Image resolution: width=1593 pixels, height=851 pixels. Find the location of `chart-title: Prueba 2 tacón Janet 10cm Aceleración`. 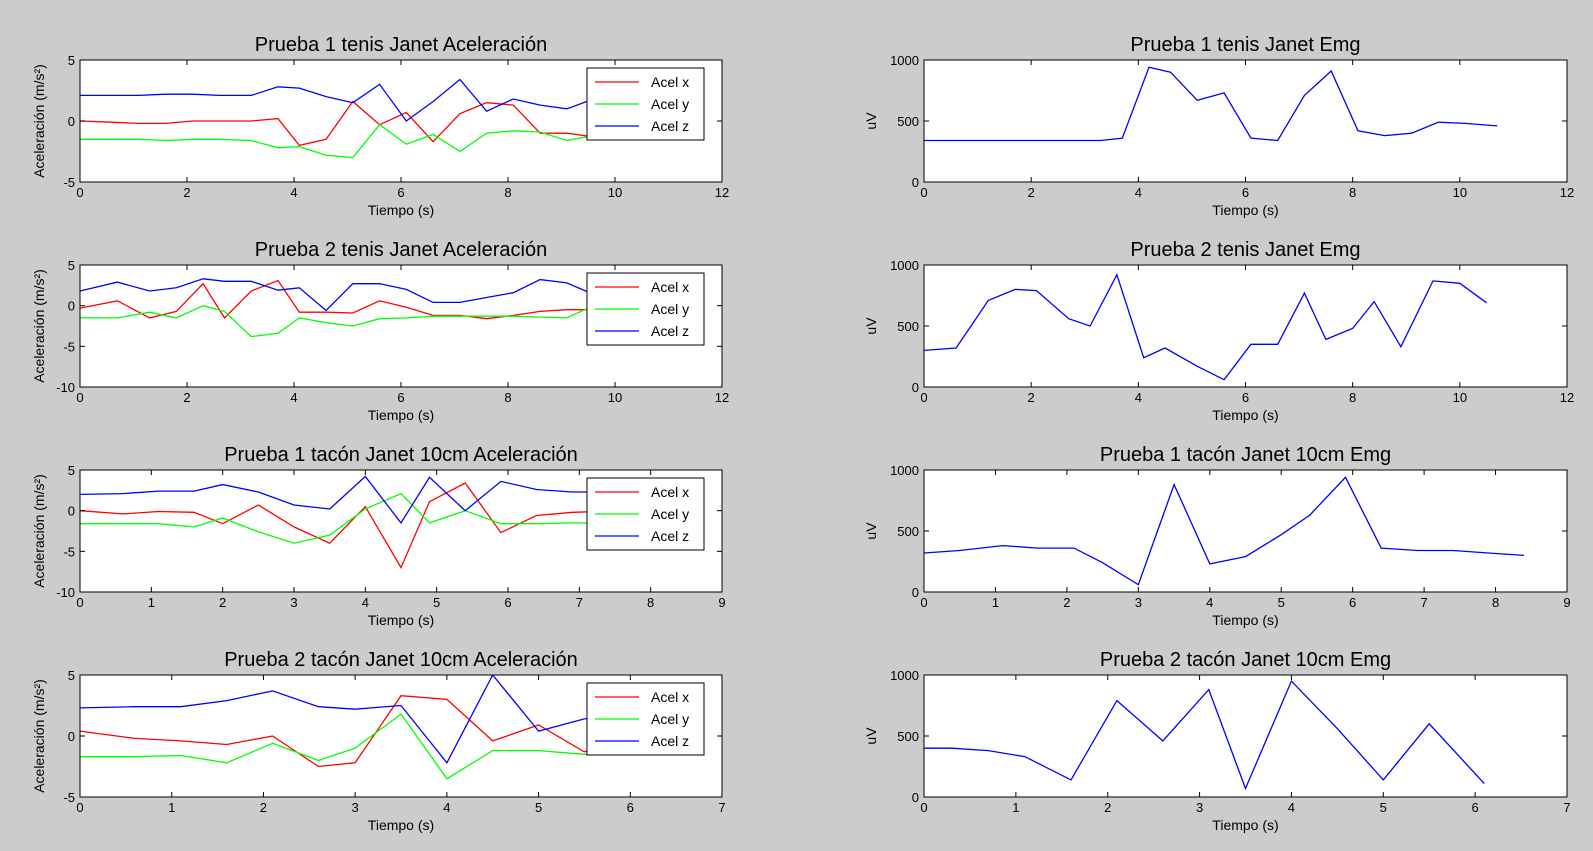

chart-title: Prueba 2 tacón Janet 10cm Aceleración is located at coordinates (401, 660).